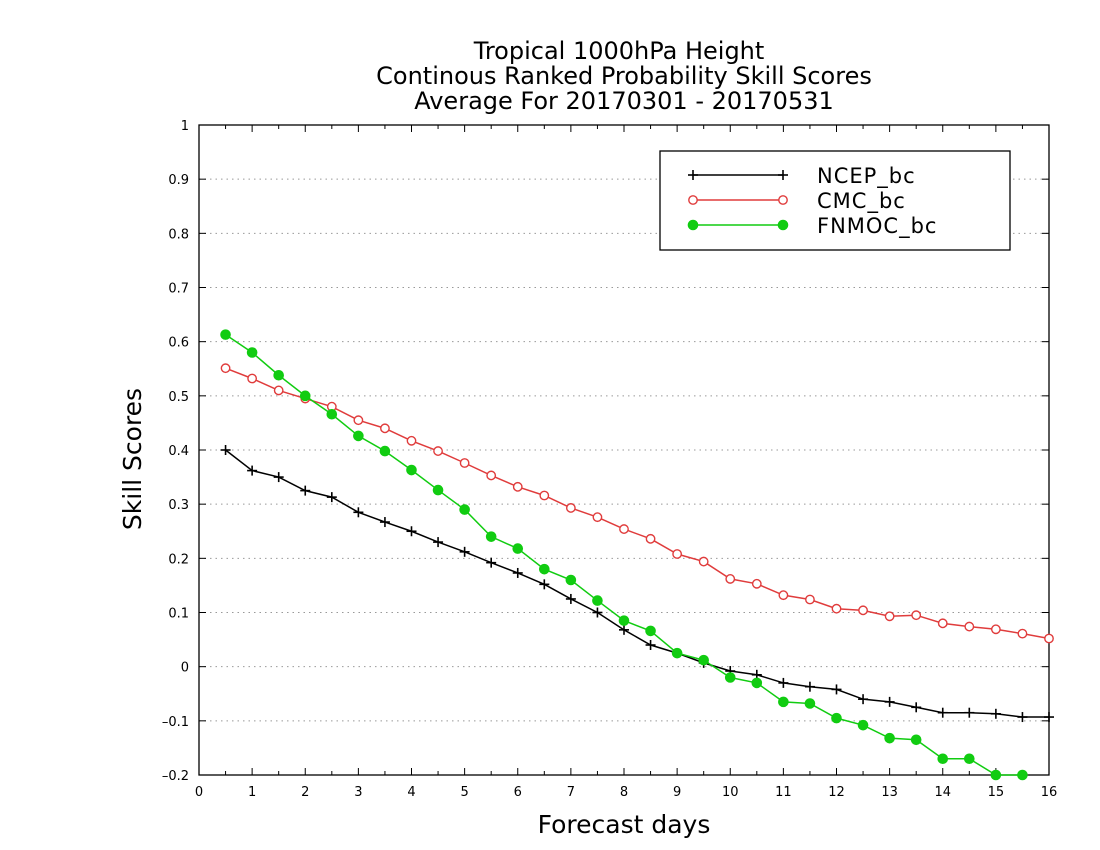 The width and height of the screenshot is (1100, 850). What do you see at coordinates (178, 180) in the screenshot?
I see `y-tick-label: 0.9` at bounding box center [178, 180].